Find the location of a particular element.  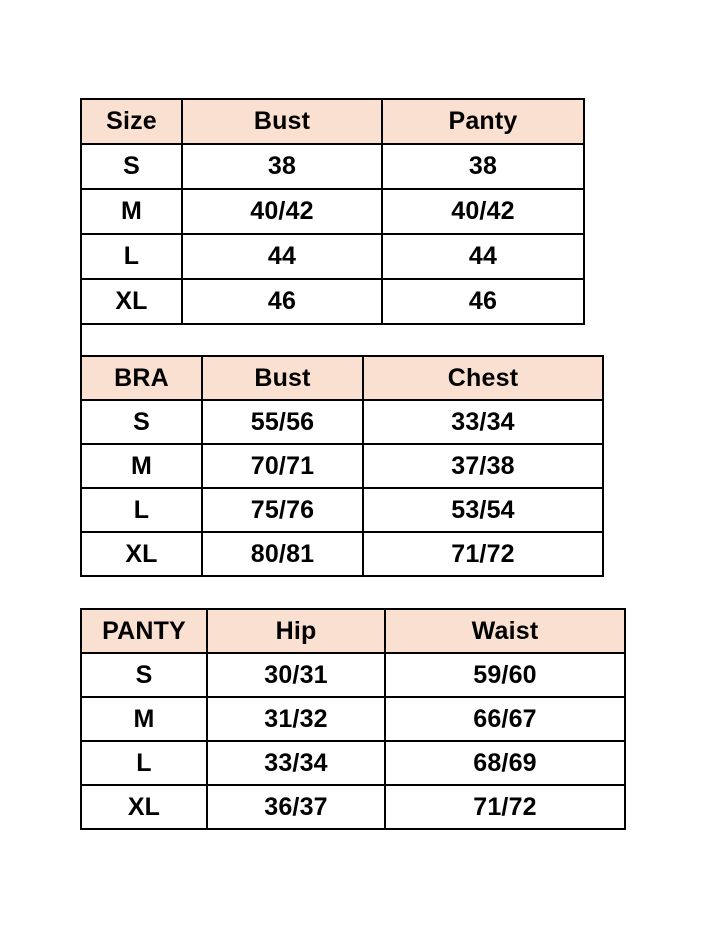

cell-bust-value: 44 is located at coordinates (282, 256).